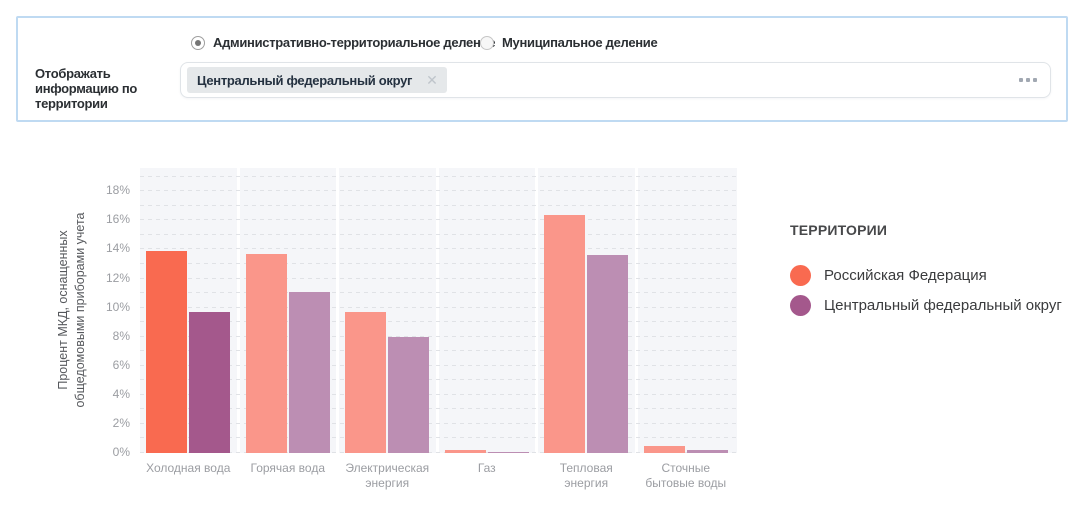  I want to click on y-tick-label: 8%, so click(121, 335).